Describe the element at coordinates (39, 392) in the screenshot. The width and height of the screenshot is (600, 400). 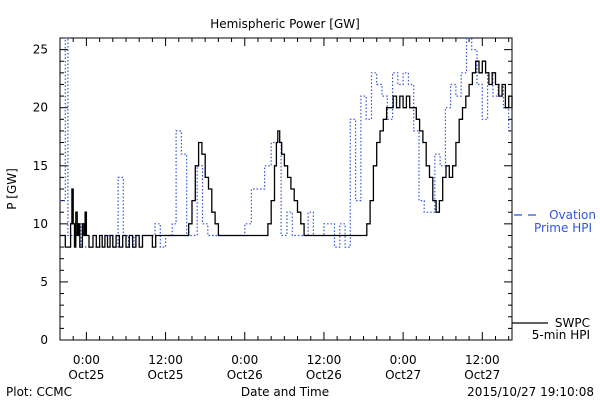
I see `plot-credit: Plot: CCMC` at that location.